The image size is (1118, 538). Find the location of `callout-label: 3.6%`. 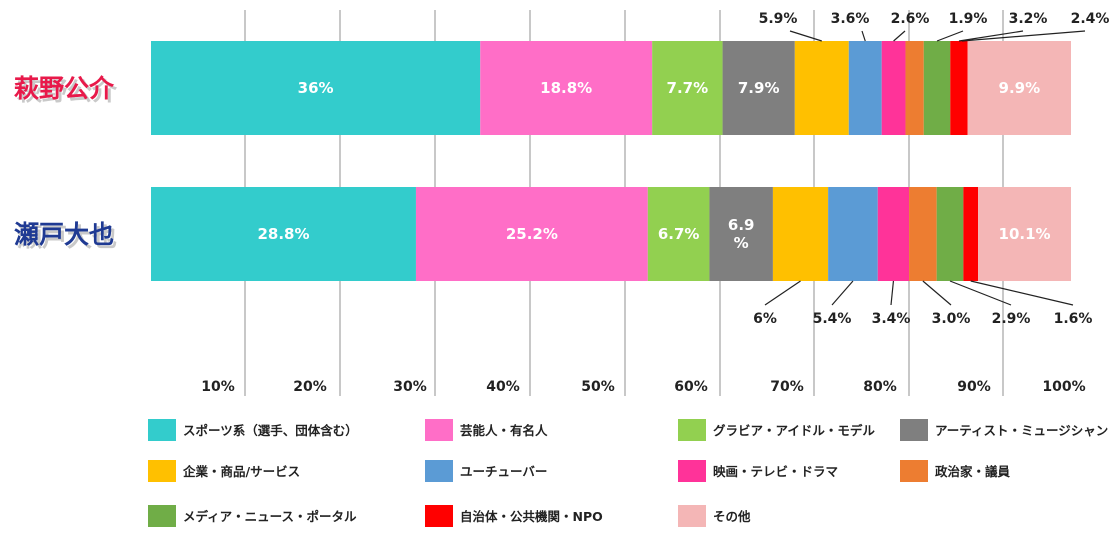

callout-label: 3.6% is located at coordinates (850, 19).